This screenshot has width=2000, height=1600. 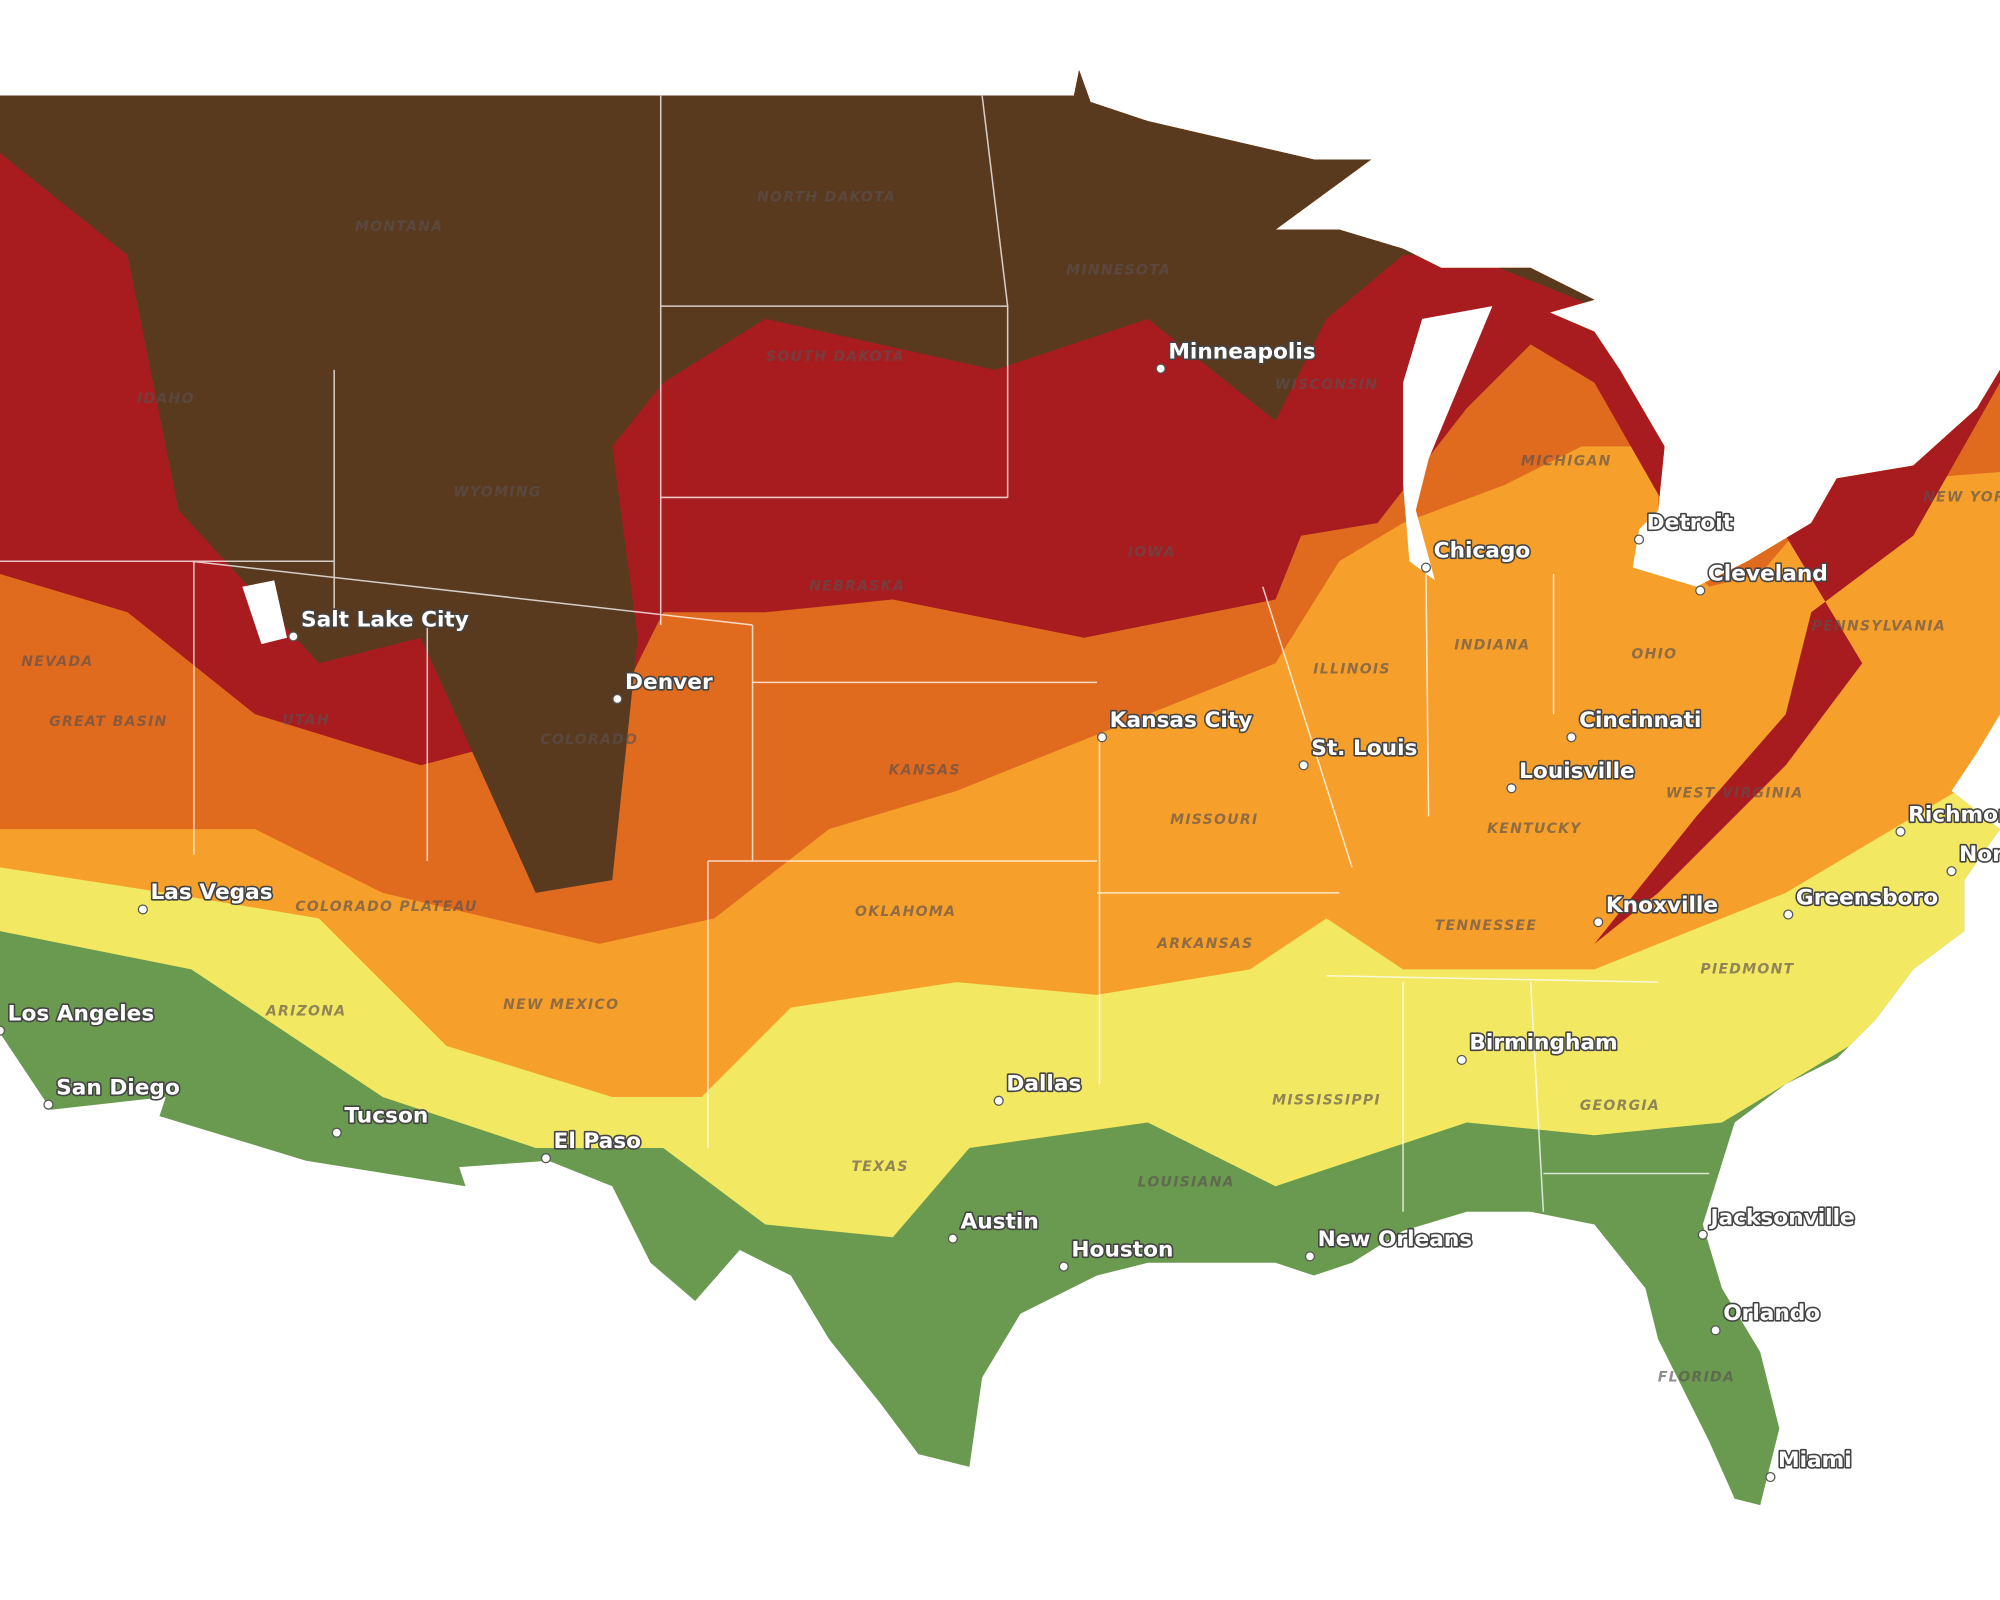 I want to click on region-label: IDAHO, so click(x=166, y=399).